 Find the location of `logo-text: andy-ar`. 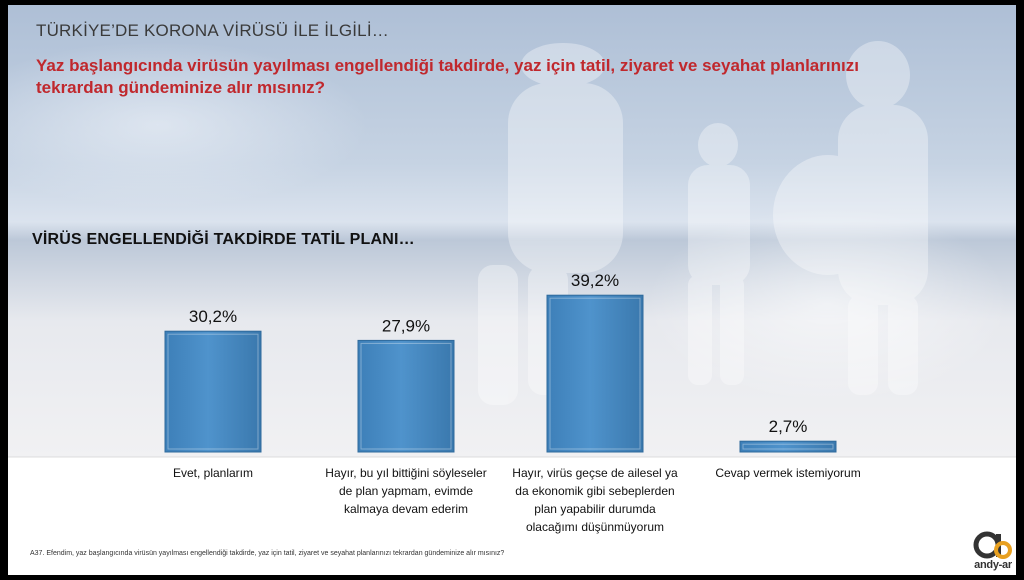

logo-text: andy-ar is located at coordinates (993, 565).